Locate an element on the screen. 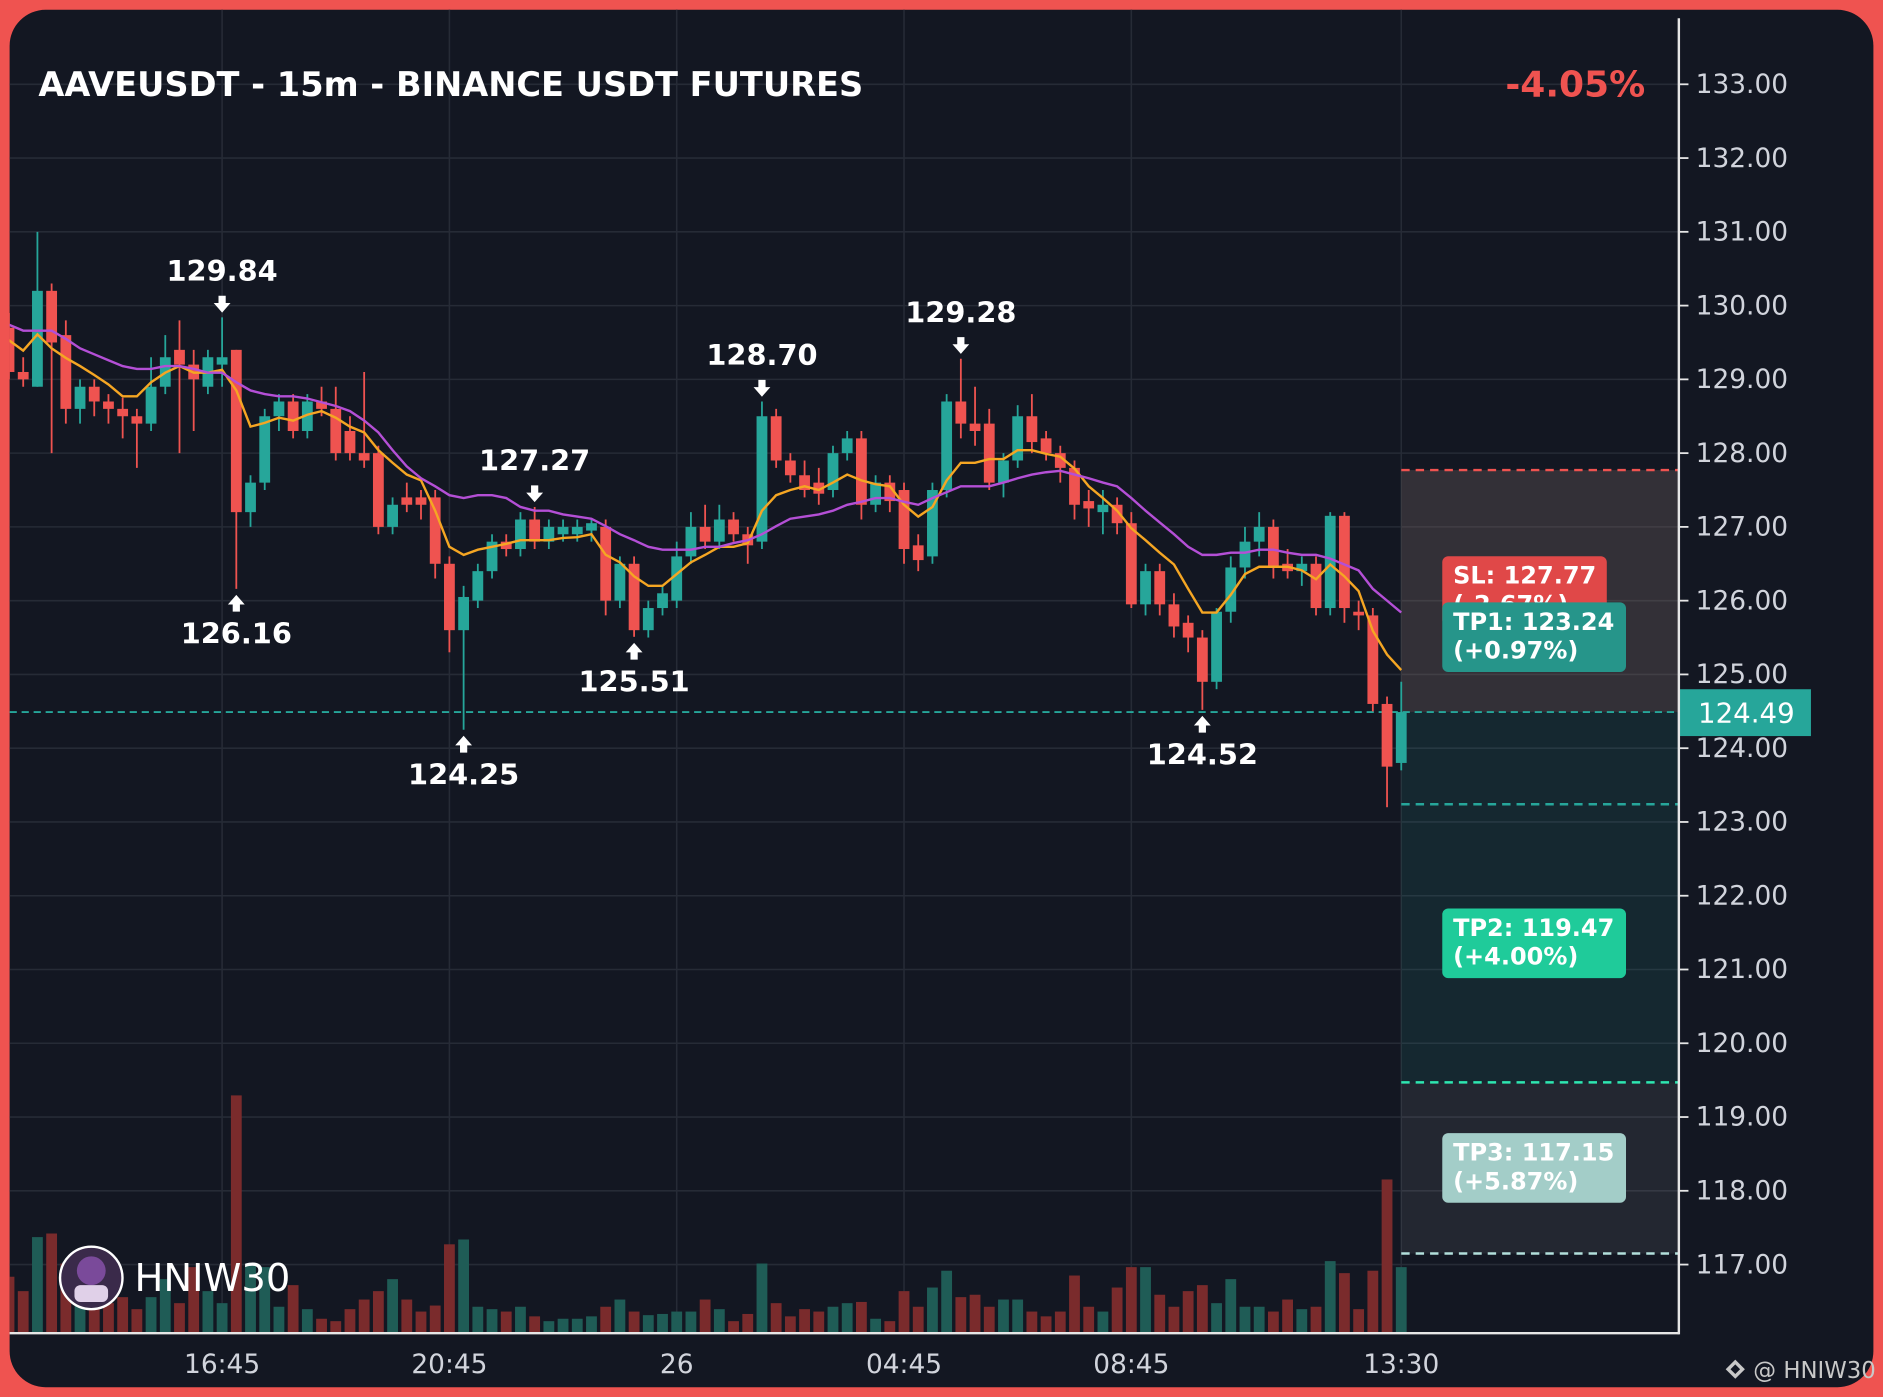  low-label: 125.51 is located at coordinates (634, 682).